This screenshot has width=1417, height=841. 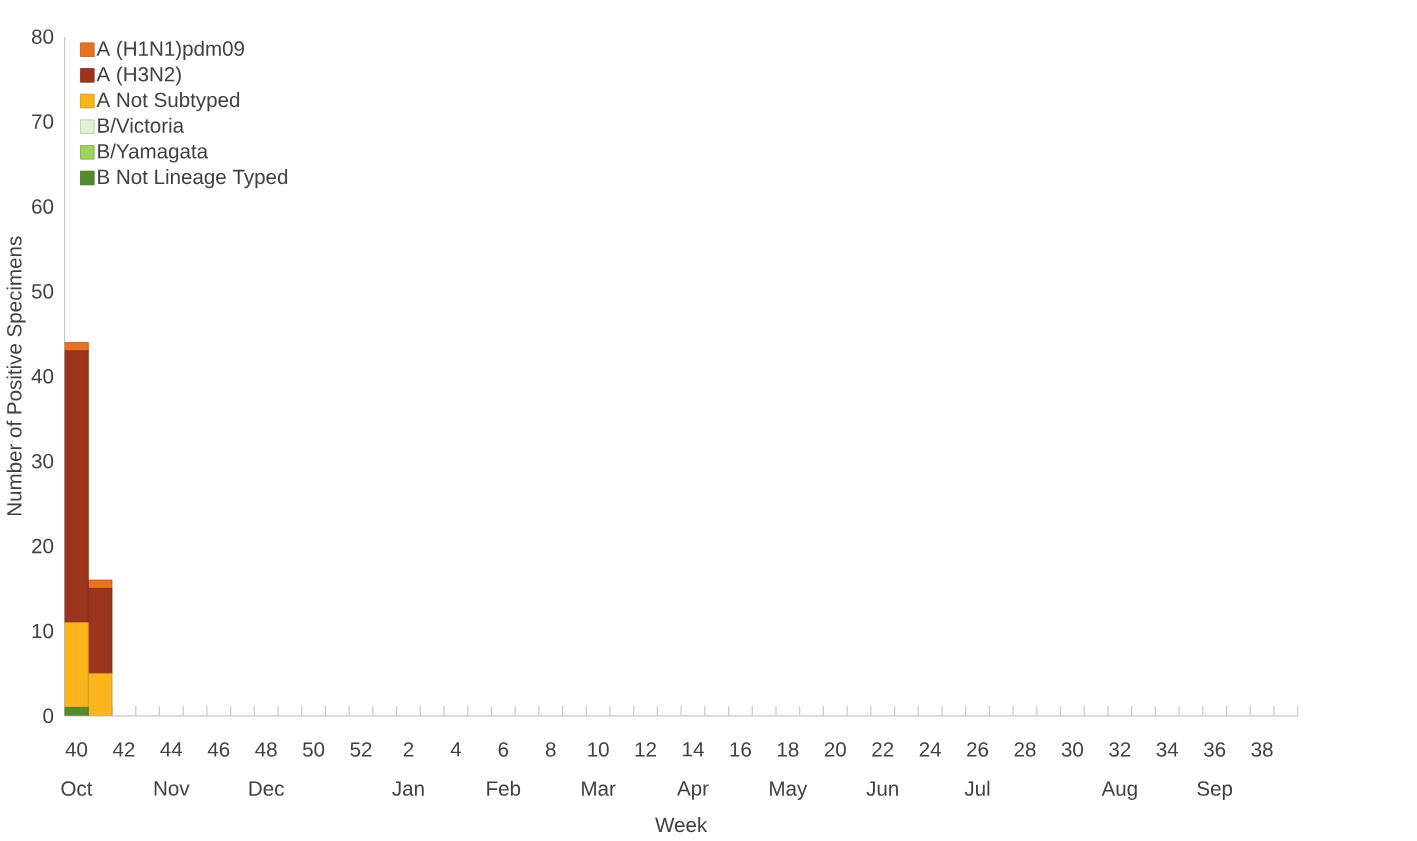 What do you see at coordinates (141, 125) in the screenshot?
I see `legend-label: B/Victoria` at bounding box center [141, 125].